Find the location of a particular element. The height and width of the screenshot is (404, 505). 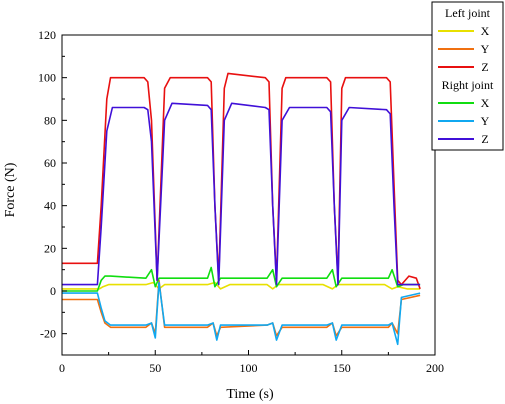

legend-group-title: Right joint is located at coordinates (468, 85).